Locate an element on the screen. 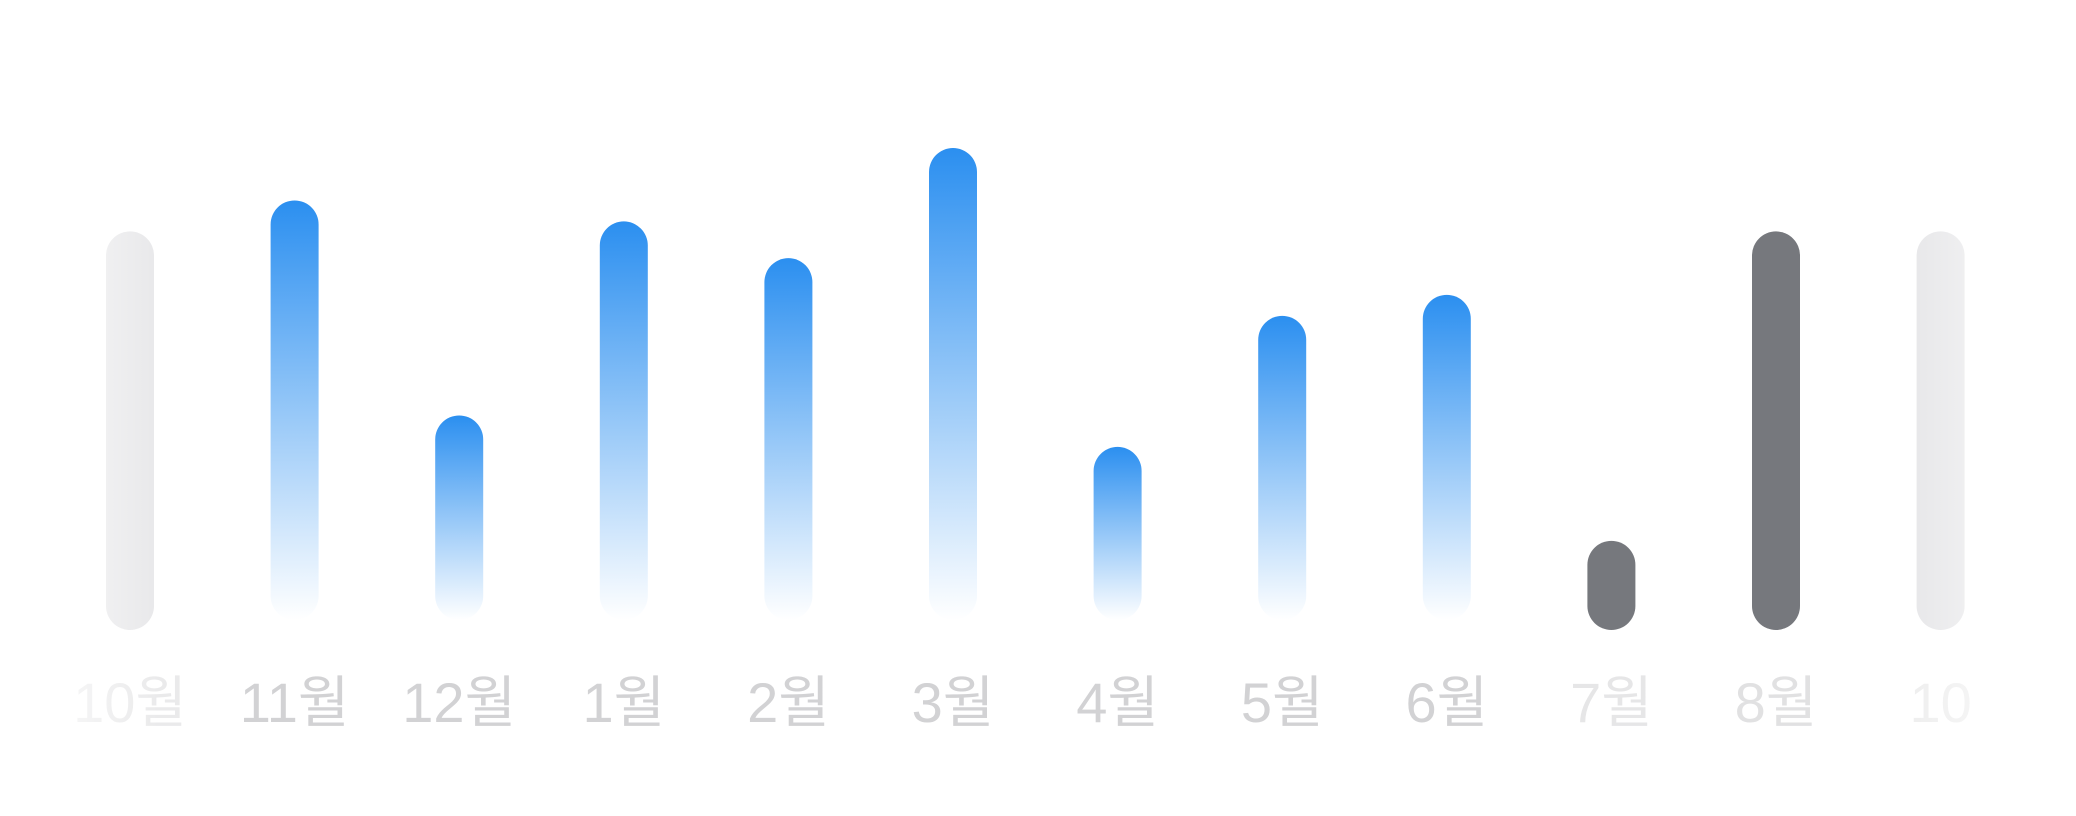 This screenshot has width=2076, height=816. x-tick-label: 4월 is located at coordinates (1117, 702).